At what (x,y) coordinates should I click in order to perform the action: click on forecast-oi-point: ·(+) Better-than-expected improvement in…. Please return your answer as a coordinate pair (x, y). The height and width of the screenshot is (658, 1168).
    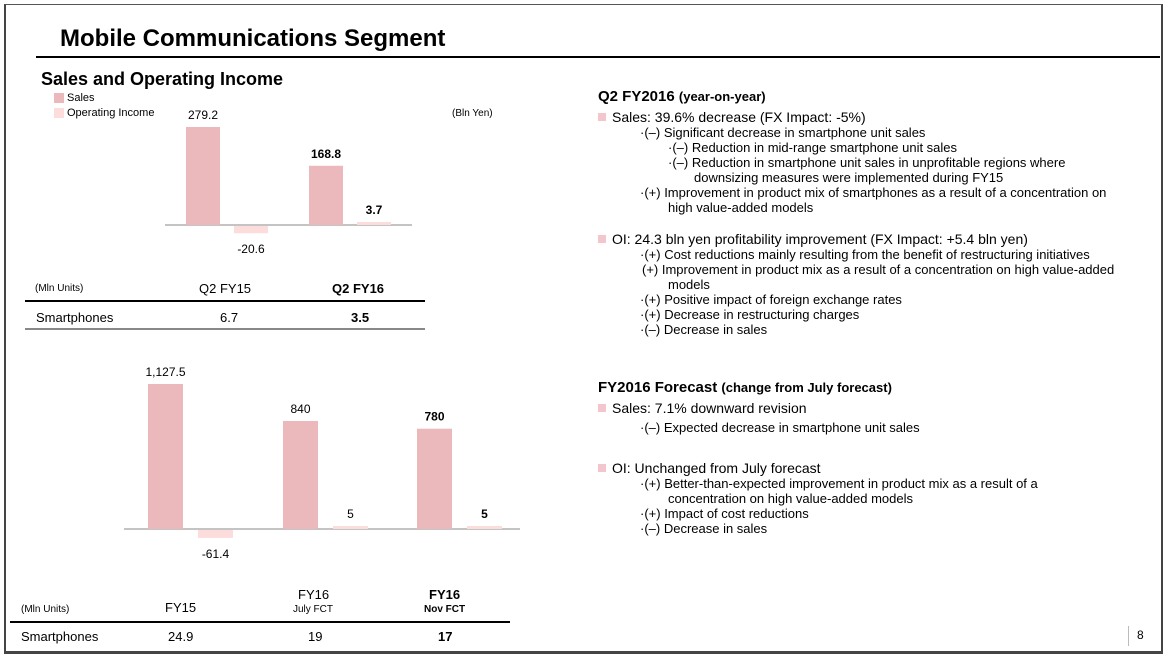
    Looking at the image, I should click on (839, 483).